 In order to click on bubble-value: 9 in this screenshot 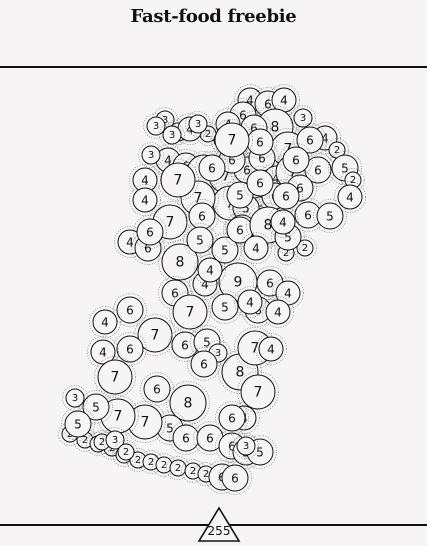, I will do `click(238, 283)`.